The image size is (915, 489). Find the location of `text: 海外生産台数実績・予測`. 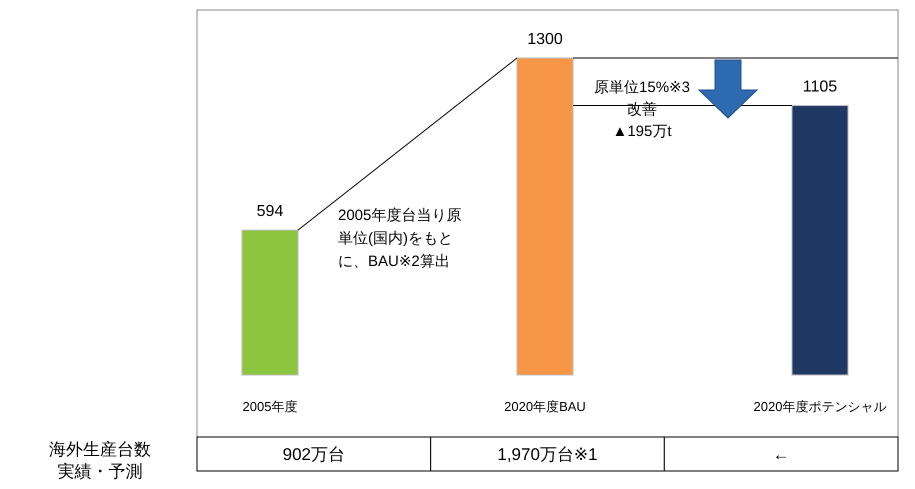

text: 海外生産台数実績・予測 is located at coordinates (100, 460).